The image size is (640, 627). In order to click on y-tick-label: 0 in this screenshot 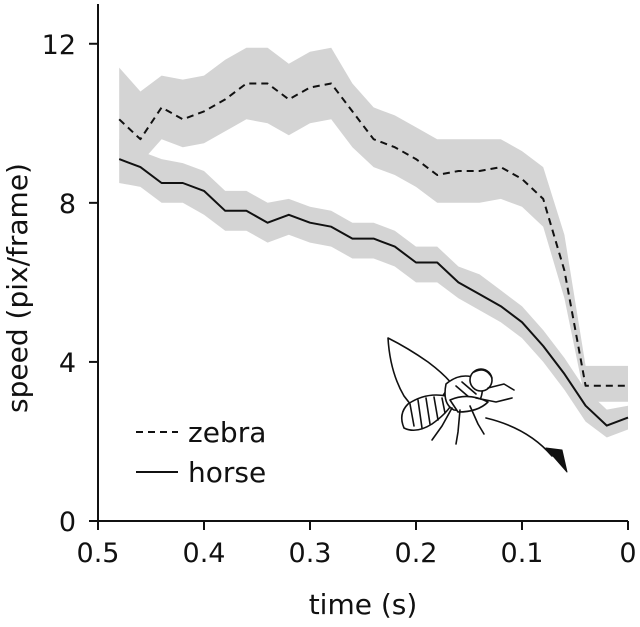, I will do `click(67, 522)`.